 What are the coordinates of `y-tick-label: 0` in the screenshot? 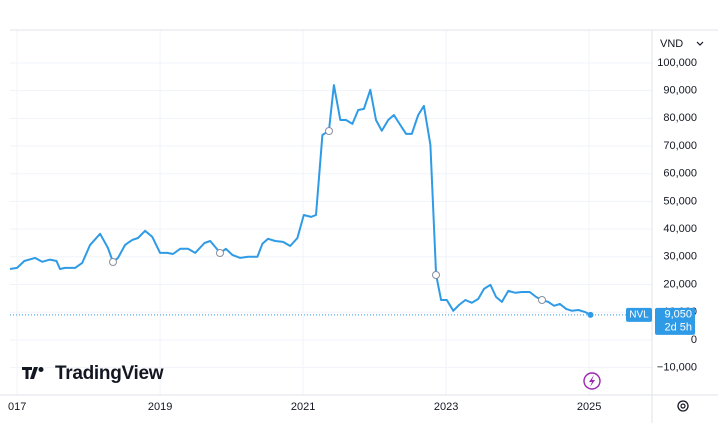 It's located at (694, 340).